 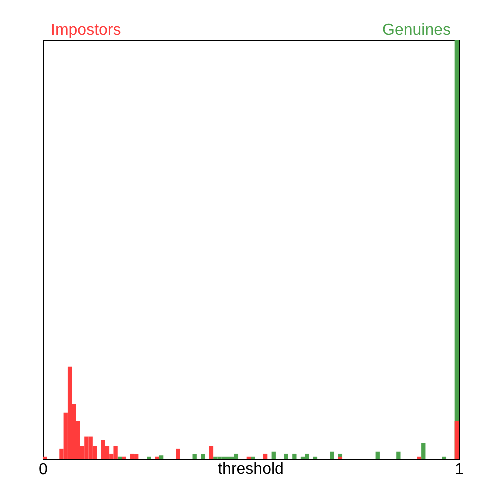 What do you see at coordinates (416, 30) in the screenshot?
I see `series-label: Genuines` at bounding box center [416, 30].